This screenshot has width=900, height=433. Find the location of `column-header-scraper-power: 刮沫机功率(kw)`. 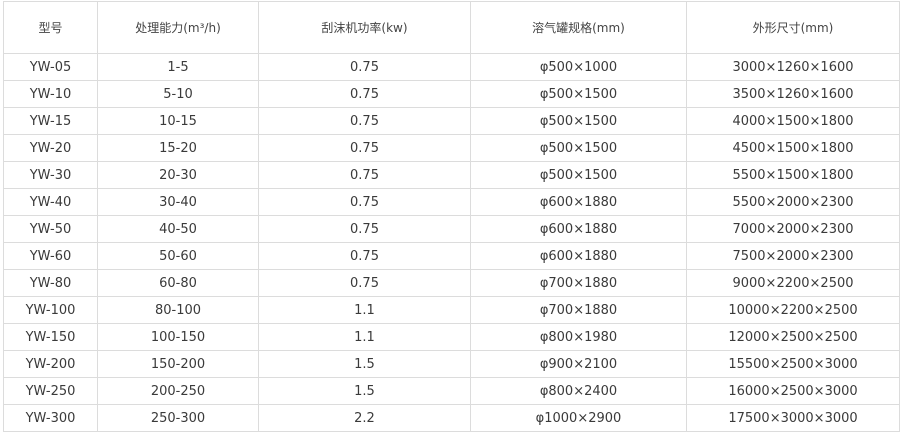

column-header-scraper-power: 刮沫机功率(kw) is located at coordinates (364, 27).